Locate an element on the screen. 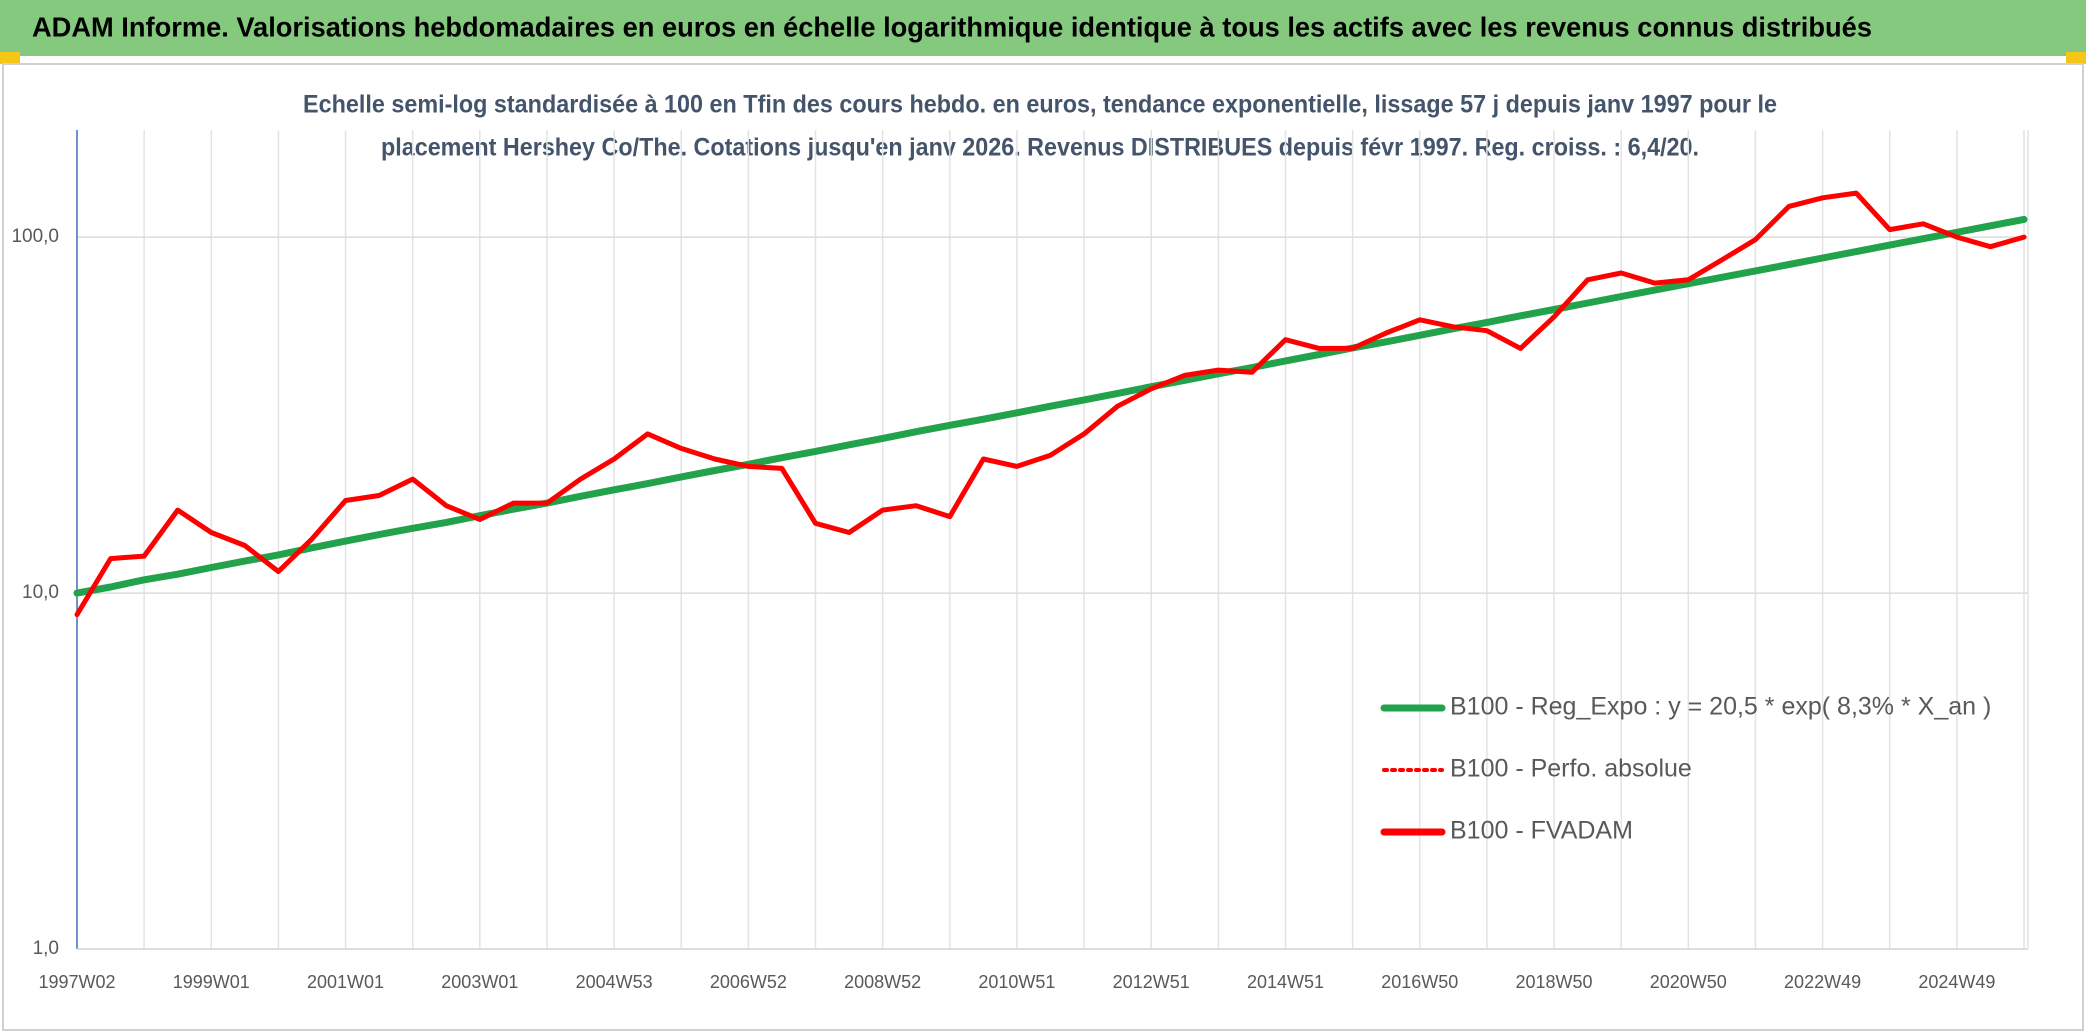  x-tick-label: 2010W51 is located at coordinates (1016, 982).